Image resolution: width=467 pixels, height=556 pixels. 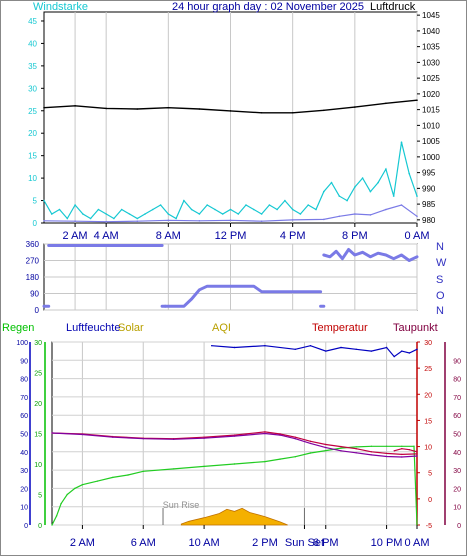 What do you see at coordinates (457, 471) in the screenshot?
I see `p3-dewpoint-label: 30` at bounding box center [457, 471].